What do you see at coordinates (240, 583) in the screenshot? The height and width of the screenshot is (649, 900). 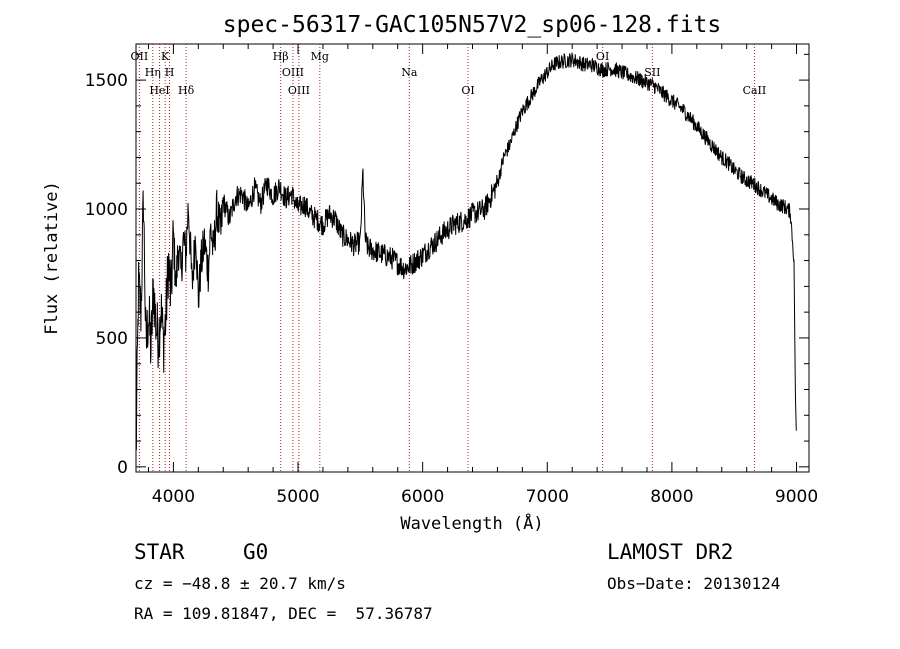 I see `redshift-velocity: cz = −48.8 ± 20.7 km/s` at bounding box center [240, 583].